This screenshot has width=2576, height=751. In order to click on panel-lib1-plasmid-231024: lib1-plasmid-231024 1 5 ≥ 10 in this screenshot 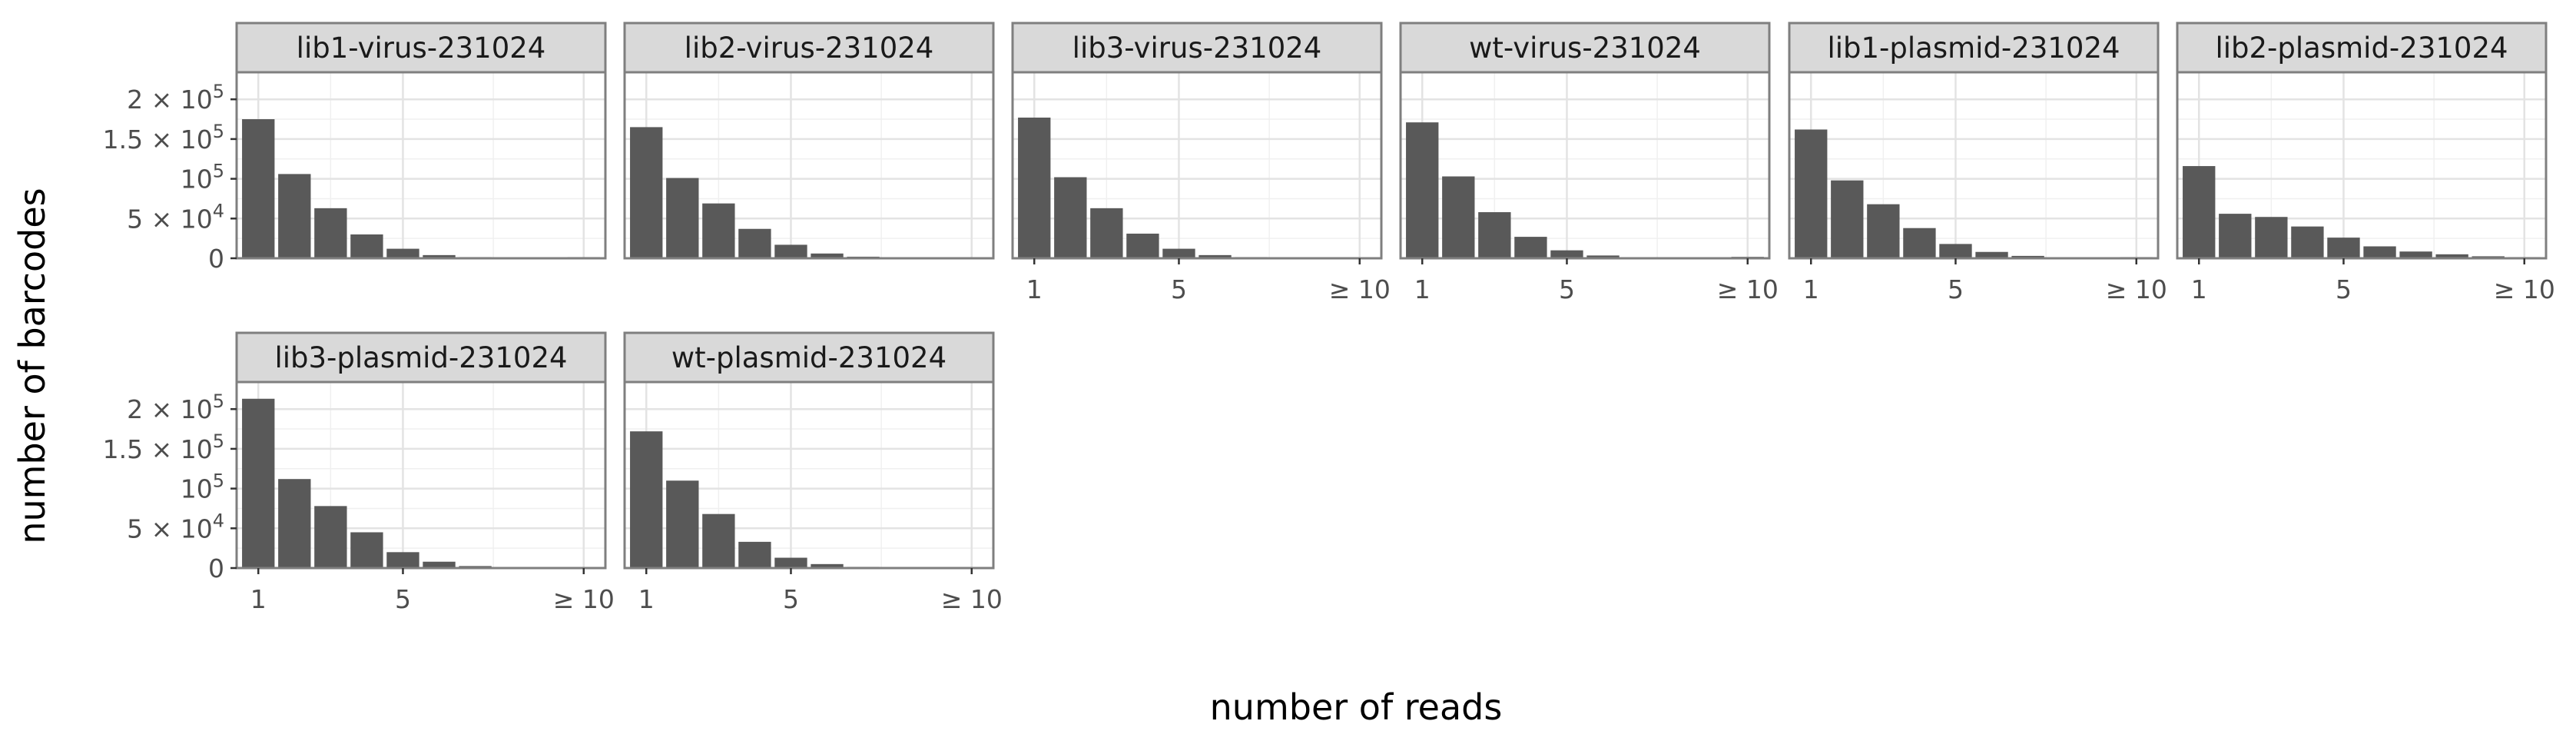, I will do `click(1977, 163)`.